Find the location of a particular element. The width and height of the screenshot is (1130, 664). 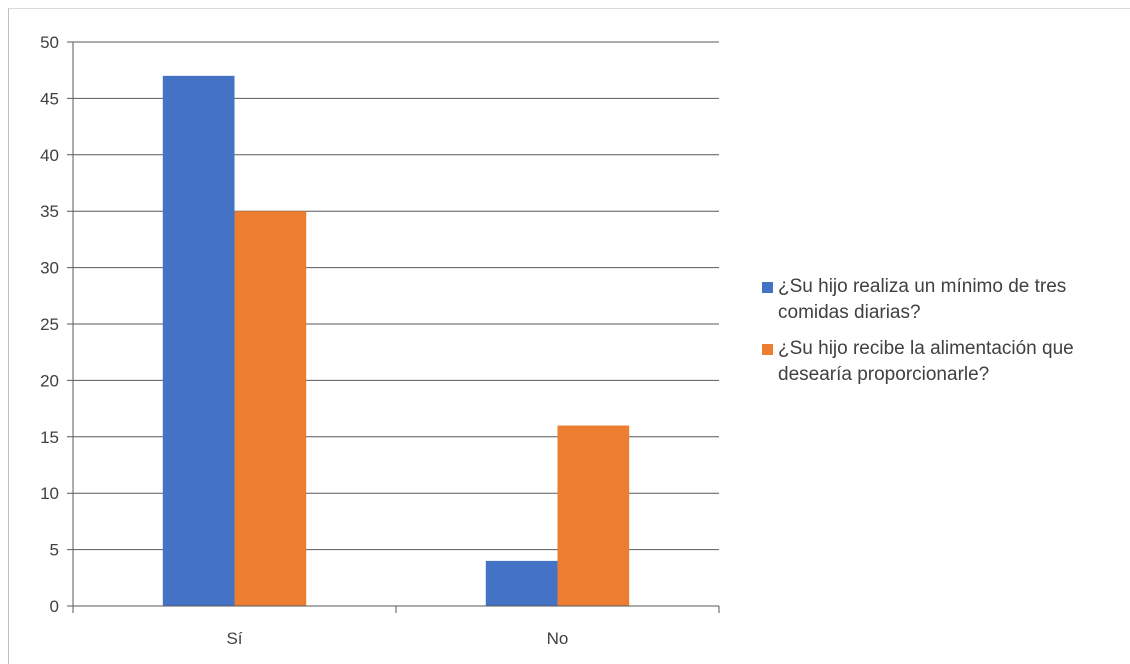

y-tick-label-45: 45 is located at coordinates (49, 98).